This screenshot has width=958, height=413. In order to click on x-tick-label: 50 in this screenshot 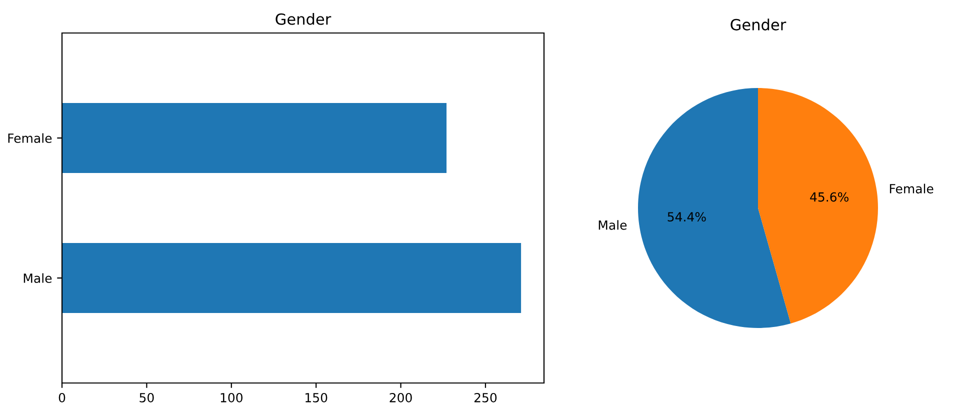, I will do `click(147, 397)`.